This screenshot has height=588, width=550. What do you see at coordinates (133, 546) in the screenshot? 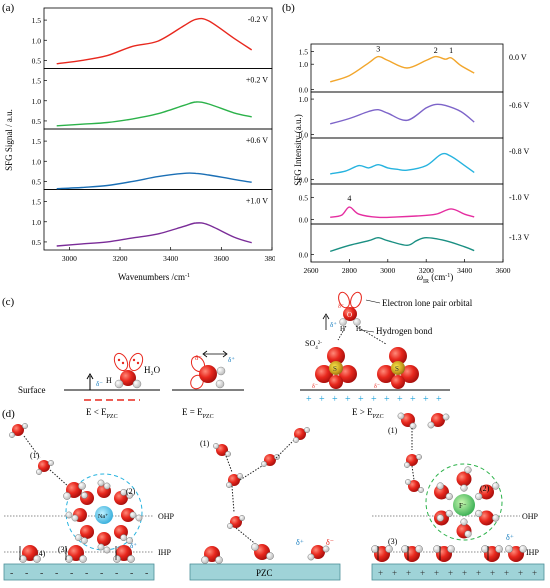
I see `delta-plus-left: δ⁺` at bounding box center [133, 546].